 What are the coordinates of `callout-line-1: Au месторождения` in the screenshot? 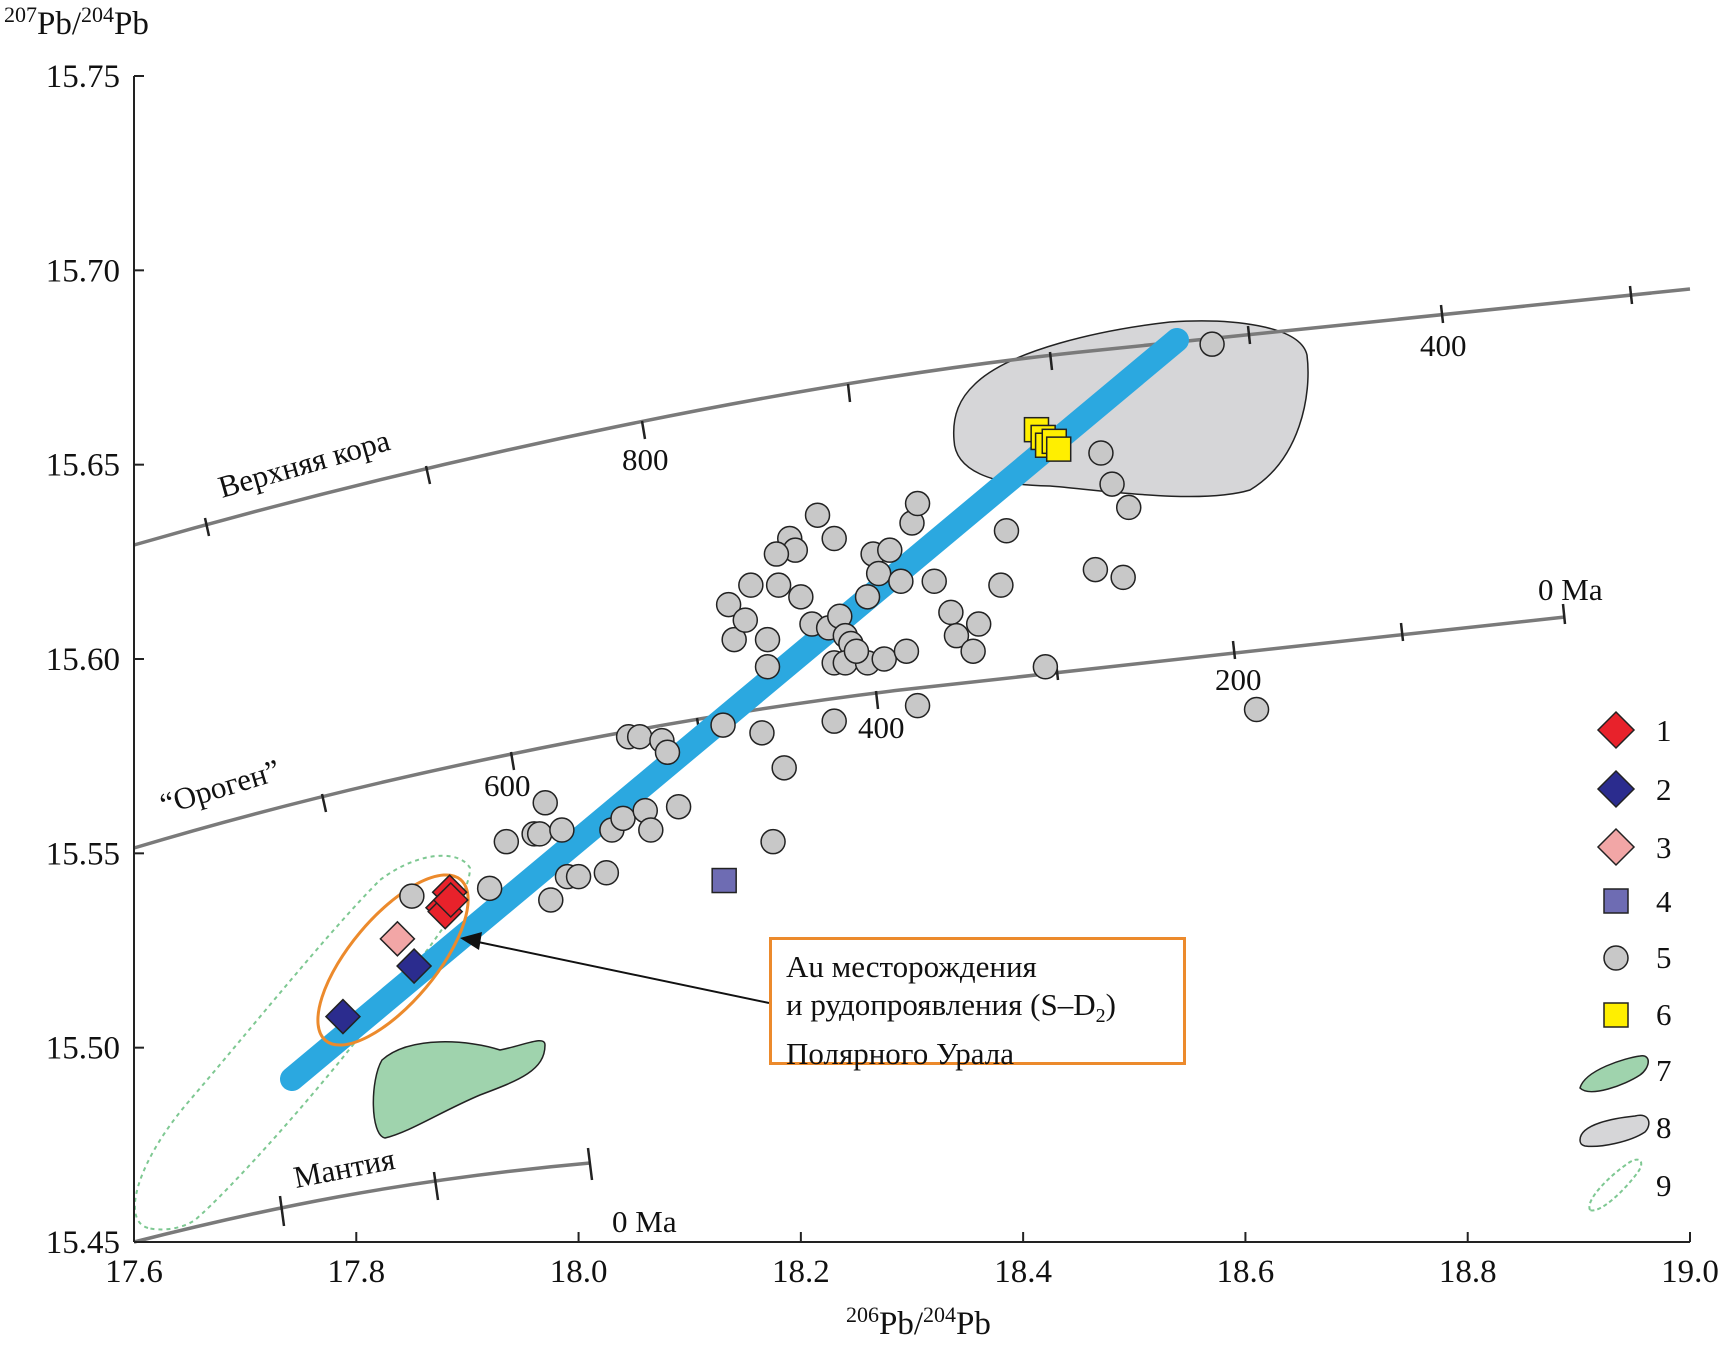 It's located at (911, 966).